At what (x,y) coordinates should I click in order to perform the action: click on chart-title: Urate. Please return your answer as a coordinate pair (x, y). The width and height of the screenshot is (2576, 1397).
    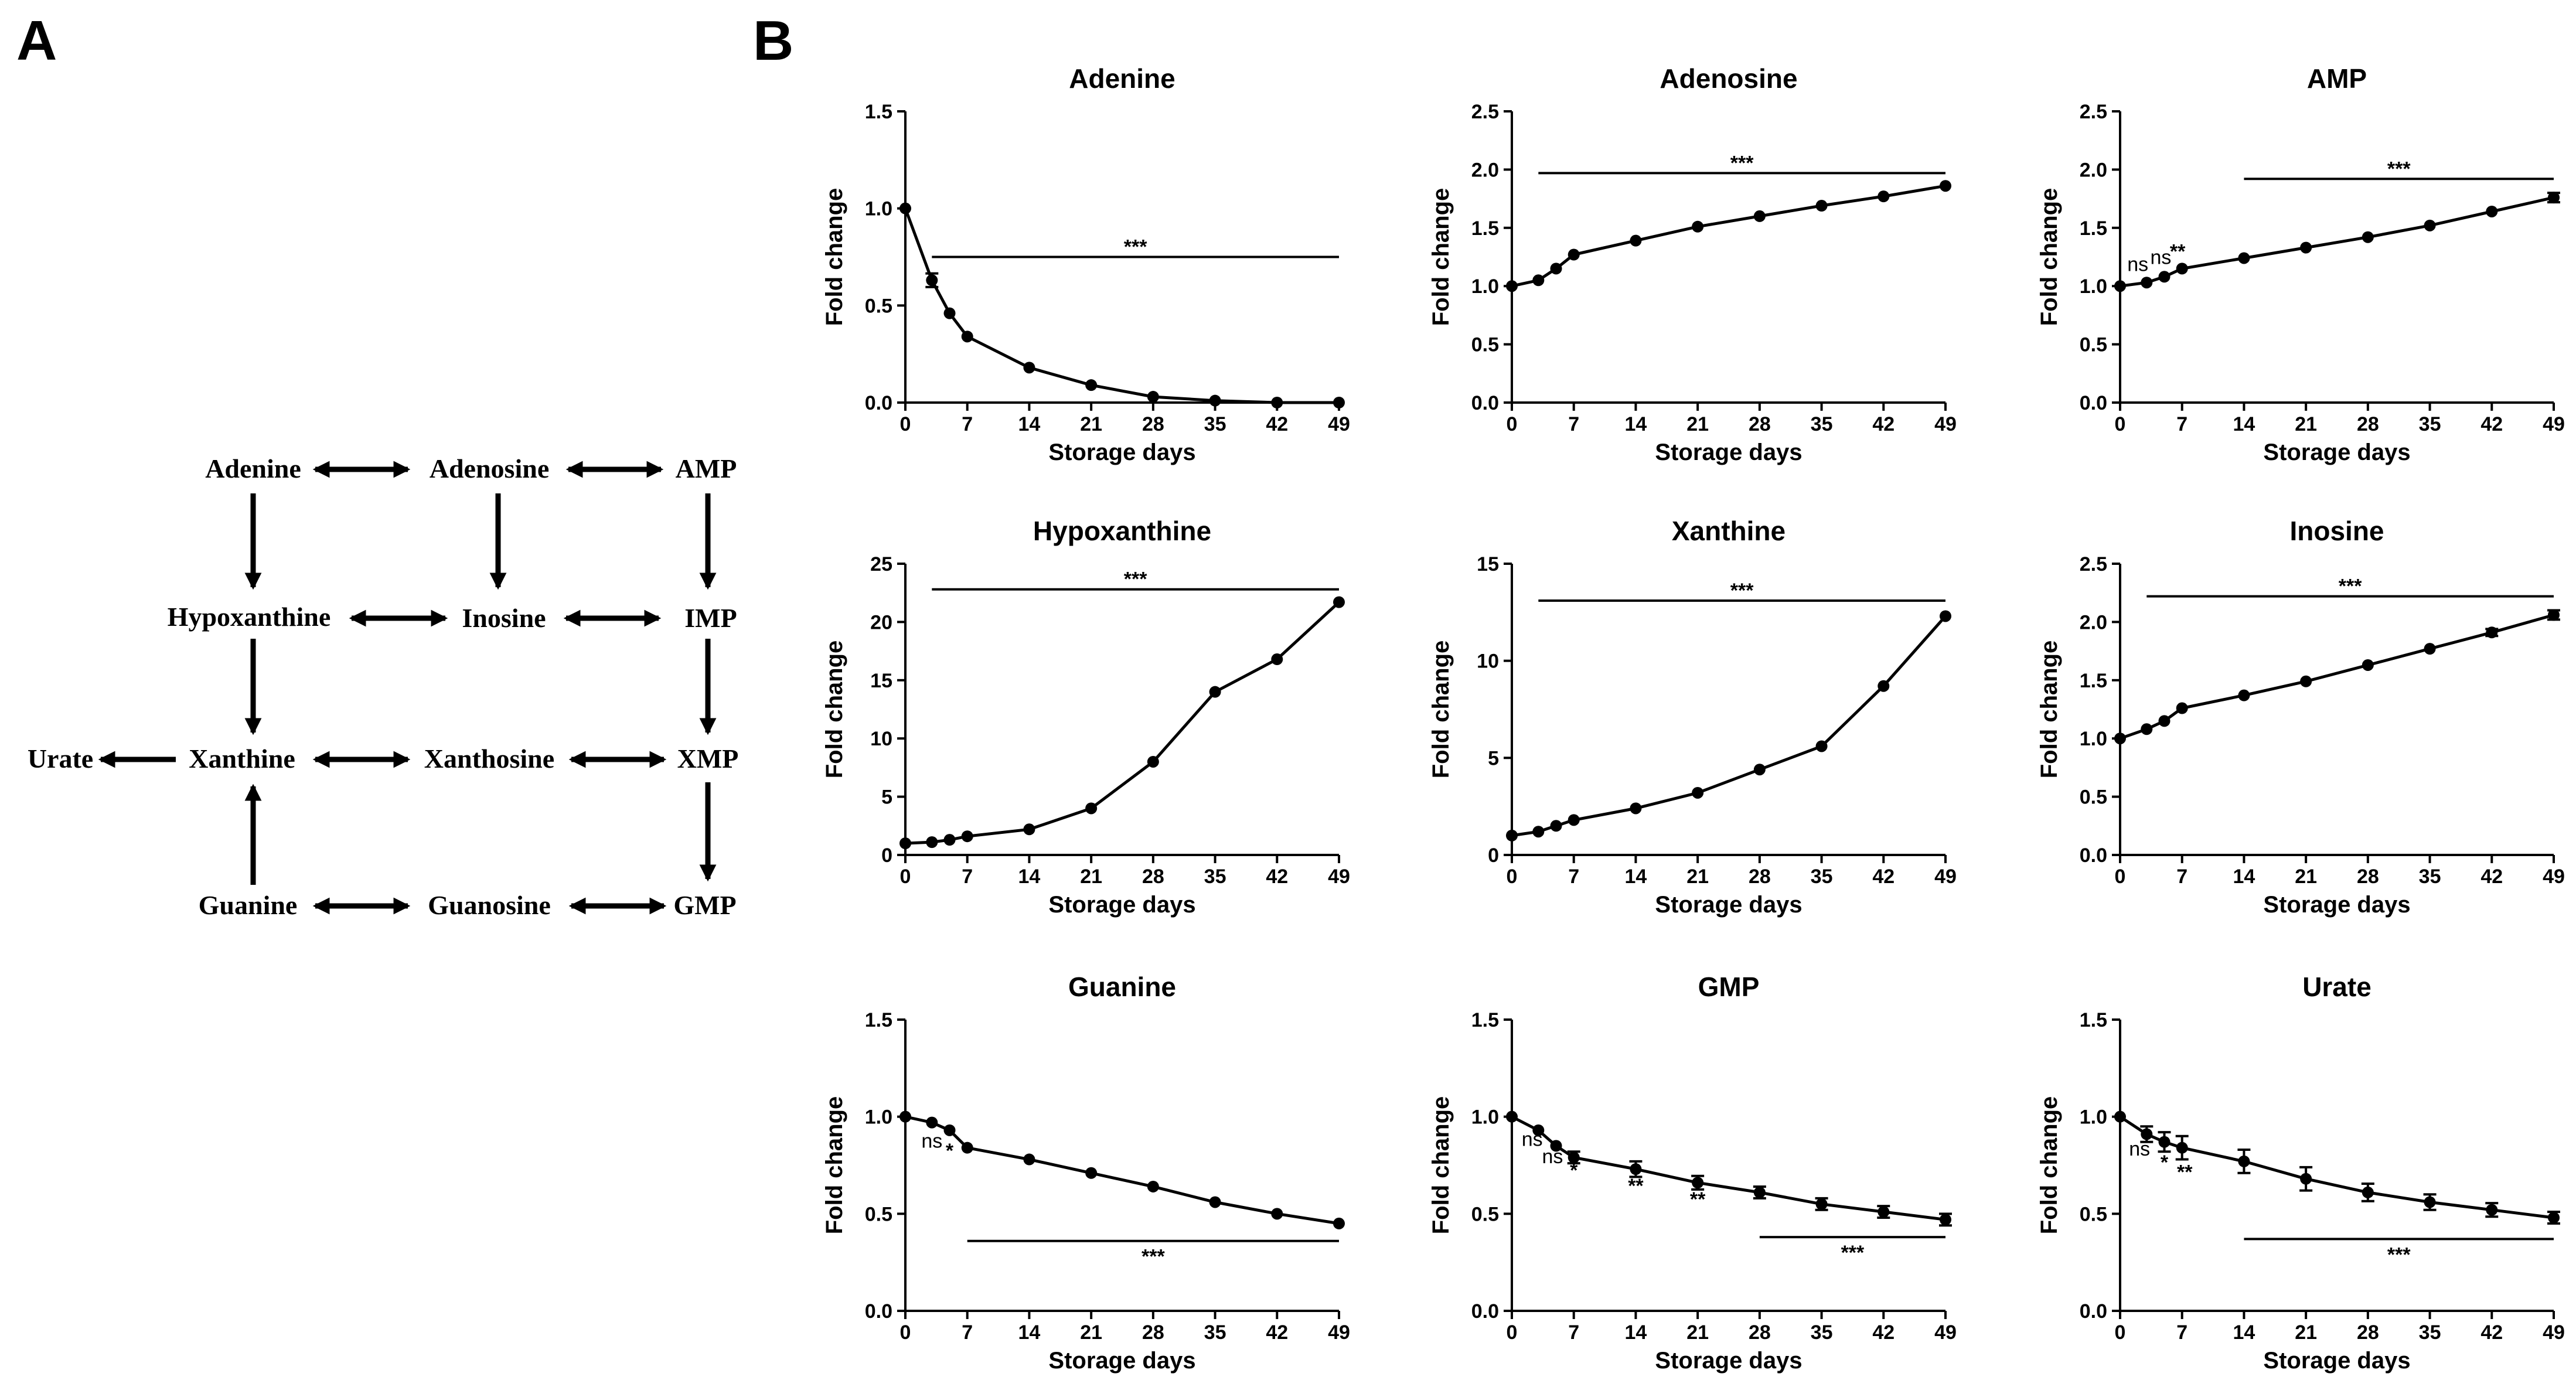
    Looking at the image, I should click on (2336, 987).